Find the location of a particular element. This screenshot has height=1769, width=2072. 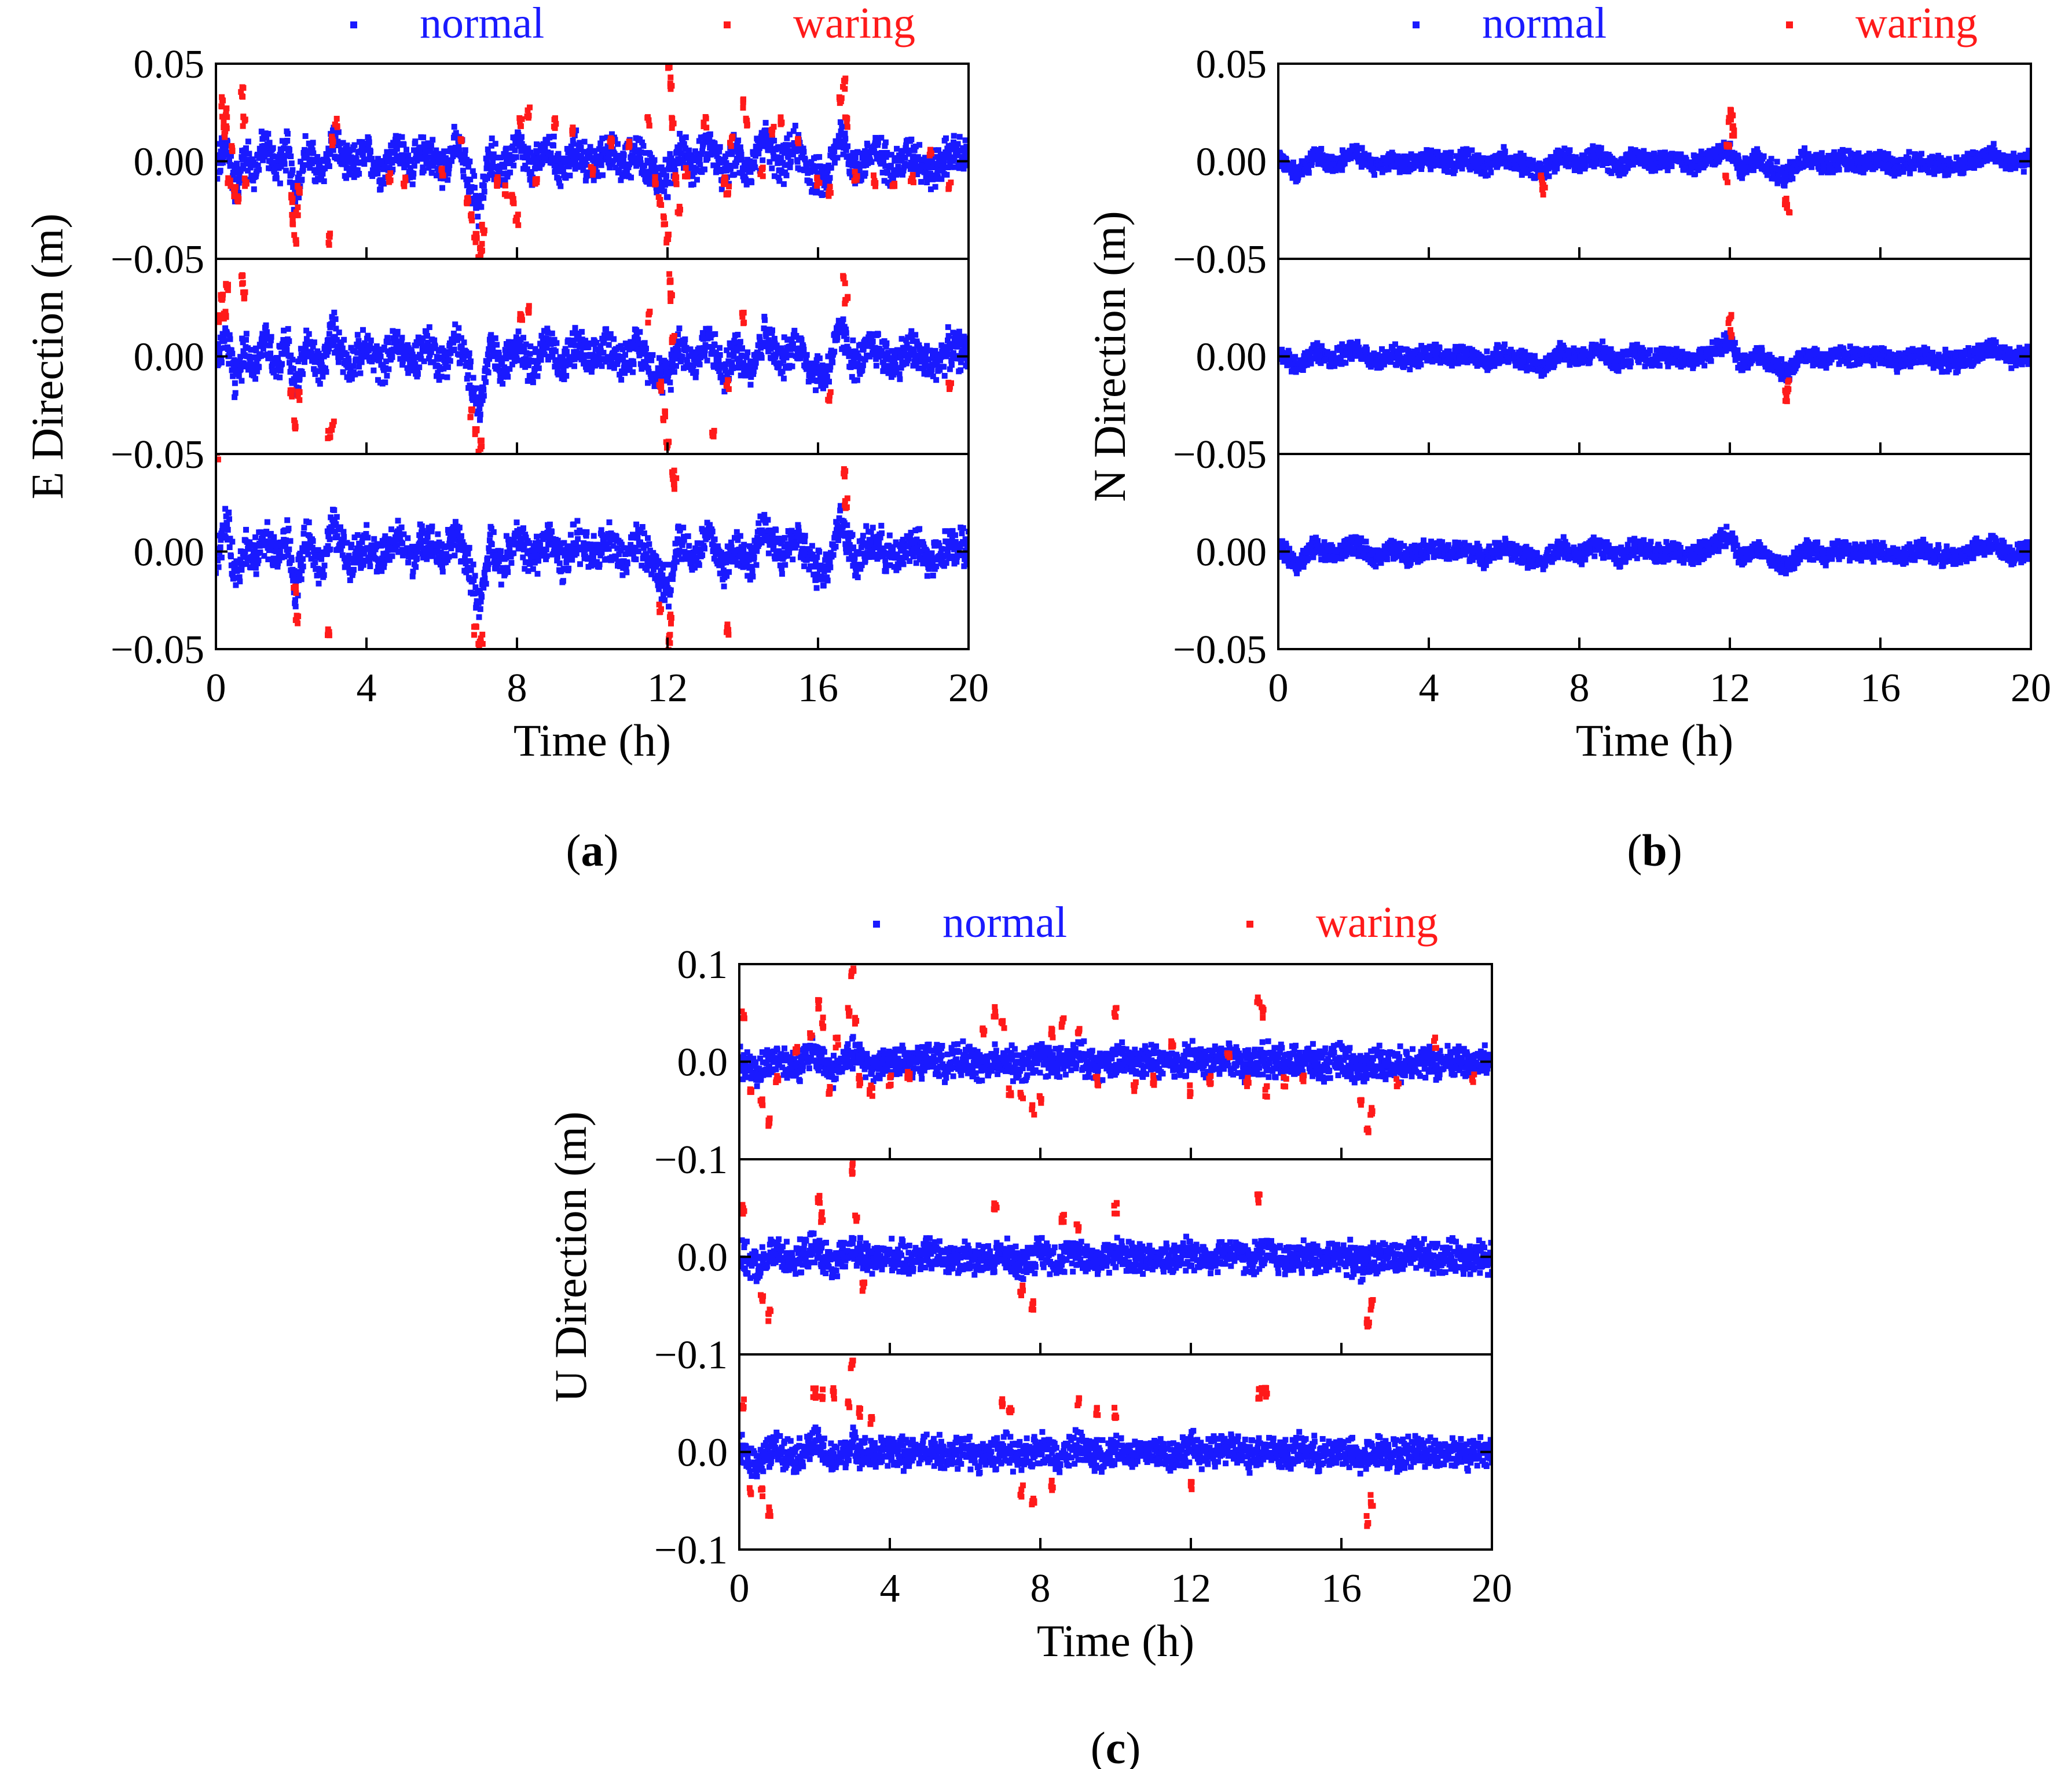

y-tick-label: 0.05 is located at coordinates (169, 64).